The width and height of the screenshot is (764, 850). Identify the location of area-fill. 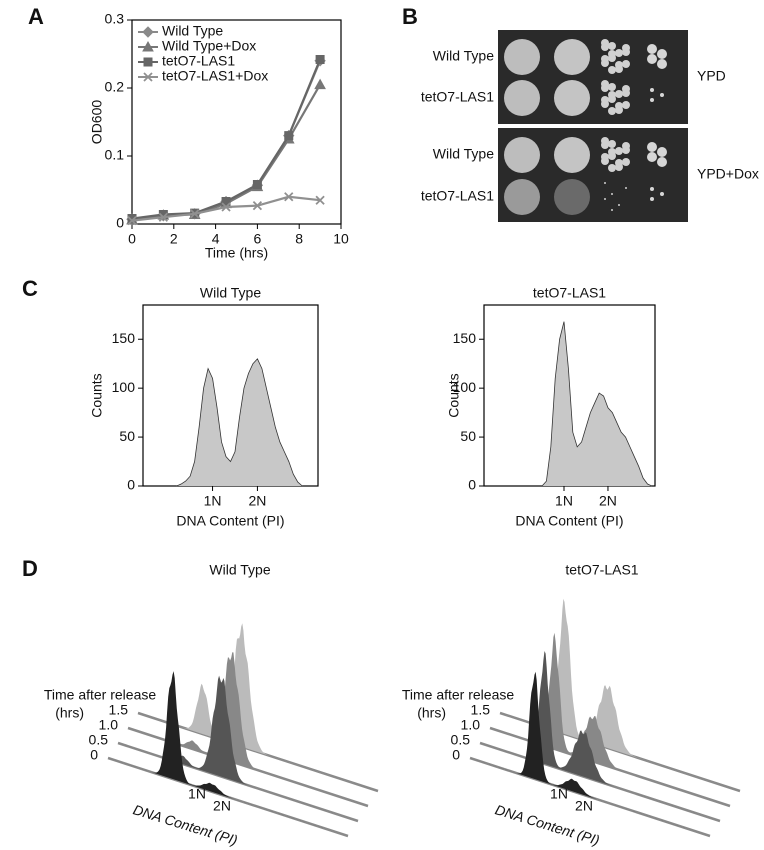
(239, 422).